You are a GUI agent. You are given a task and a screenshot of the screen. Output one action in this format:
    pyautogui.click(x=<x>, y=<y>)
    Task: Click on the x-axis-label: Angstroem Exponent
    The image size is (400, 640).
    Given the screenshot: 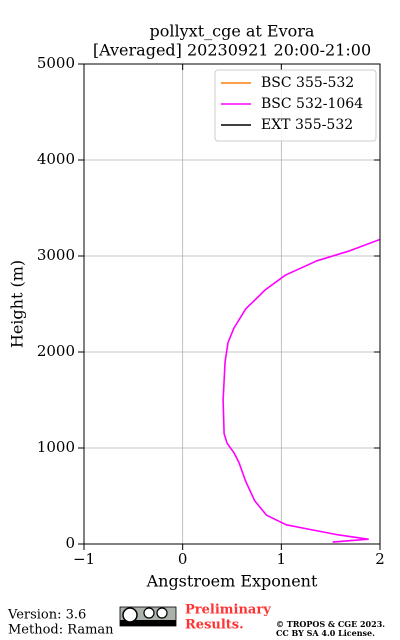 What is the action you would take?
    pyautogui.click(x=232, y=581)
    